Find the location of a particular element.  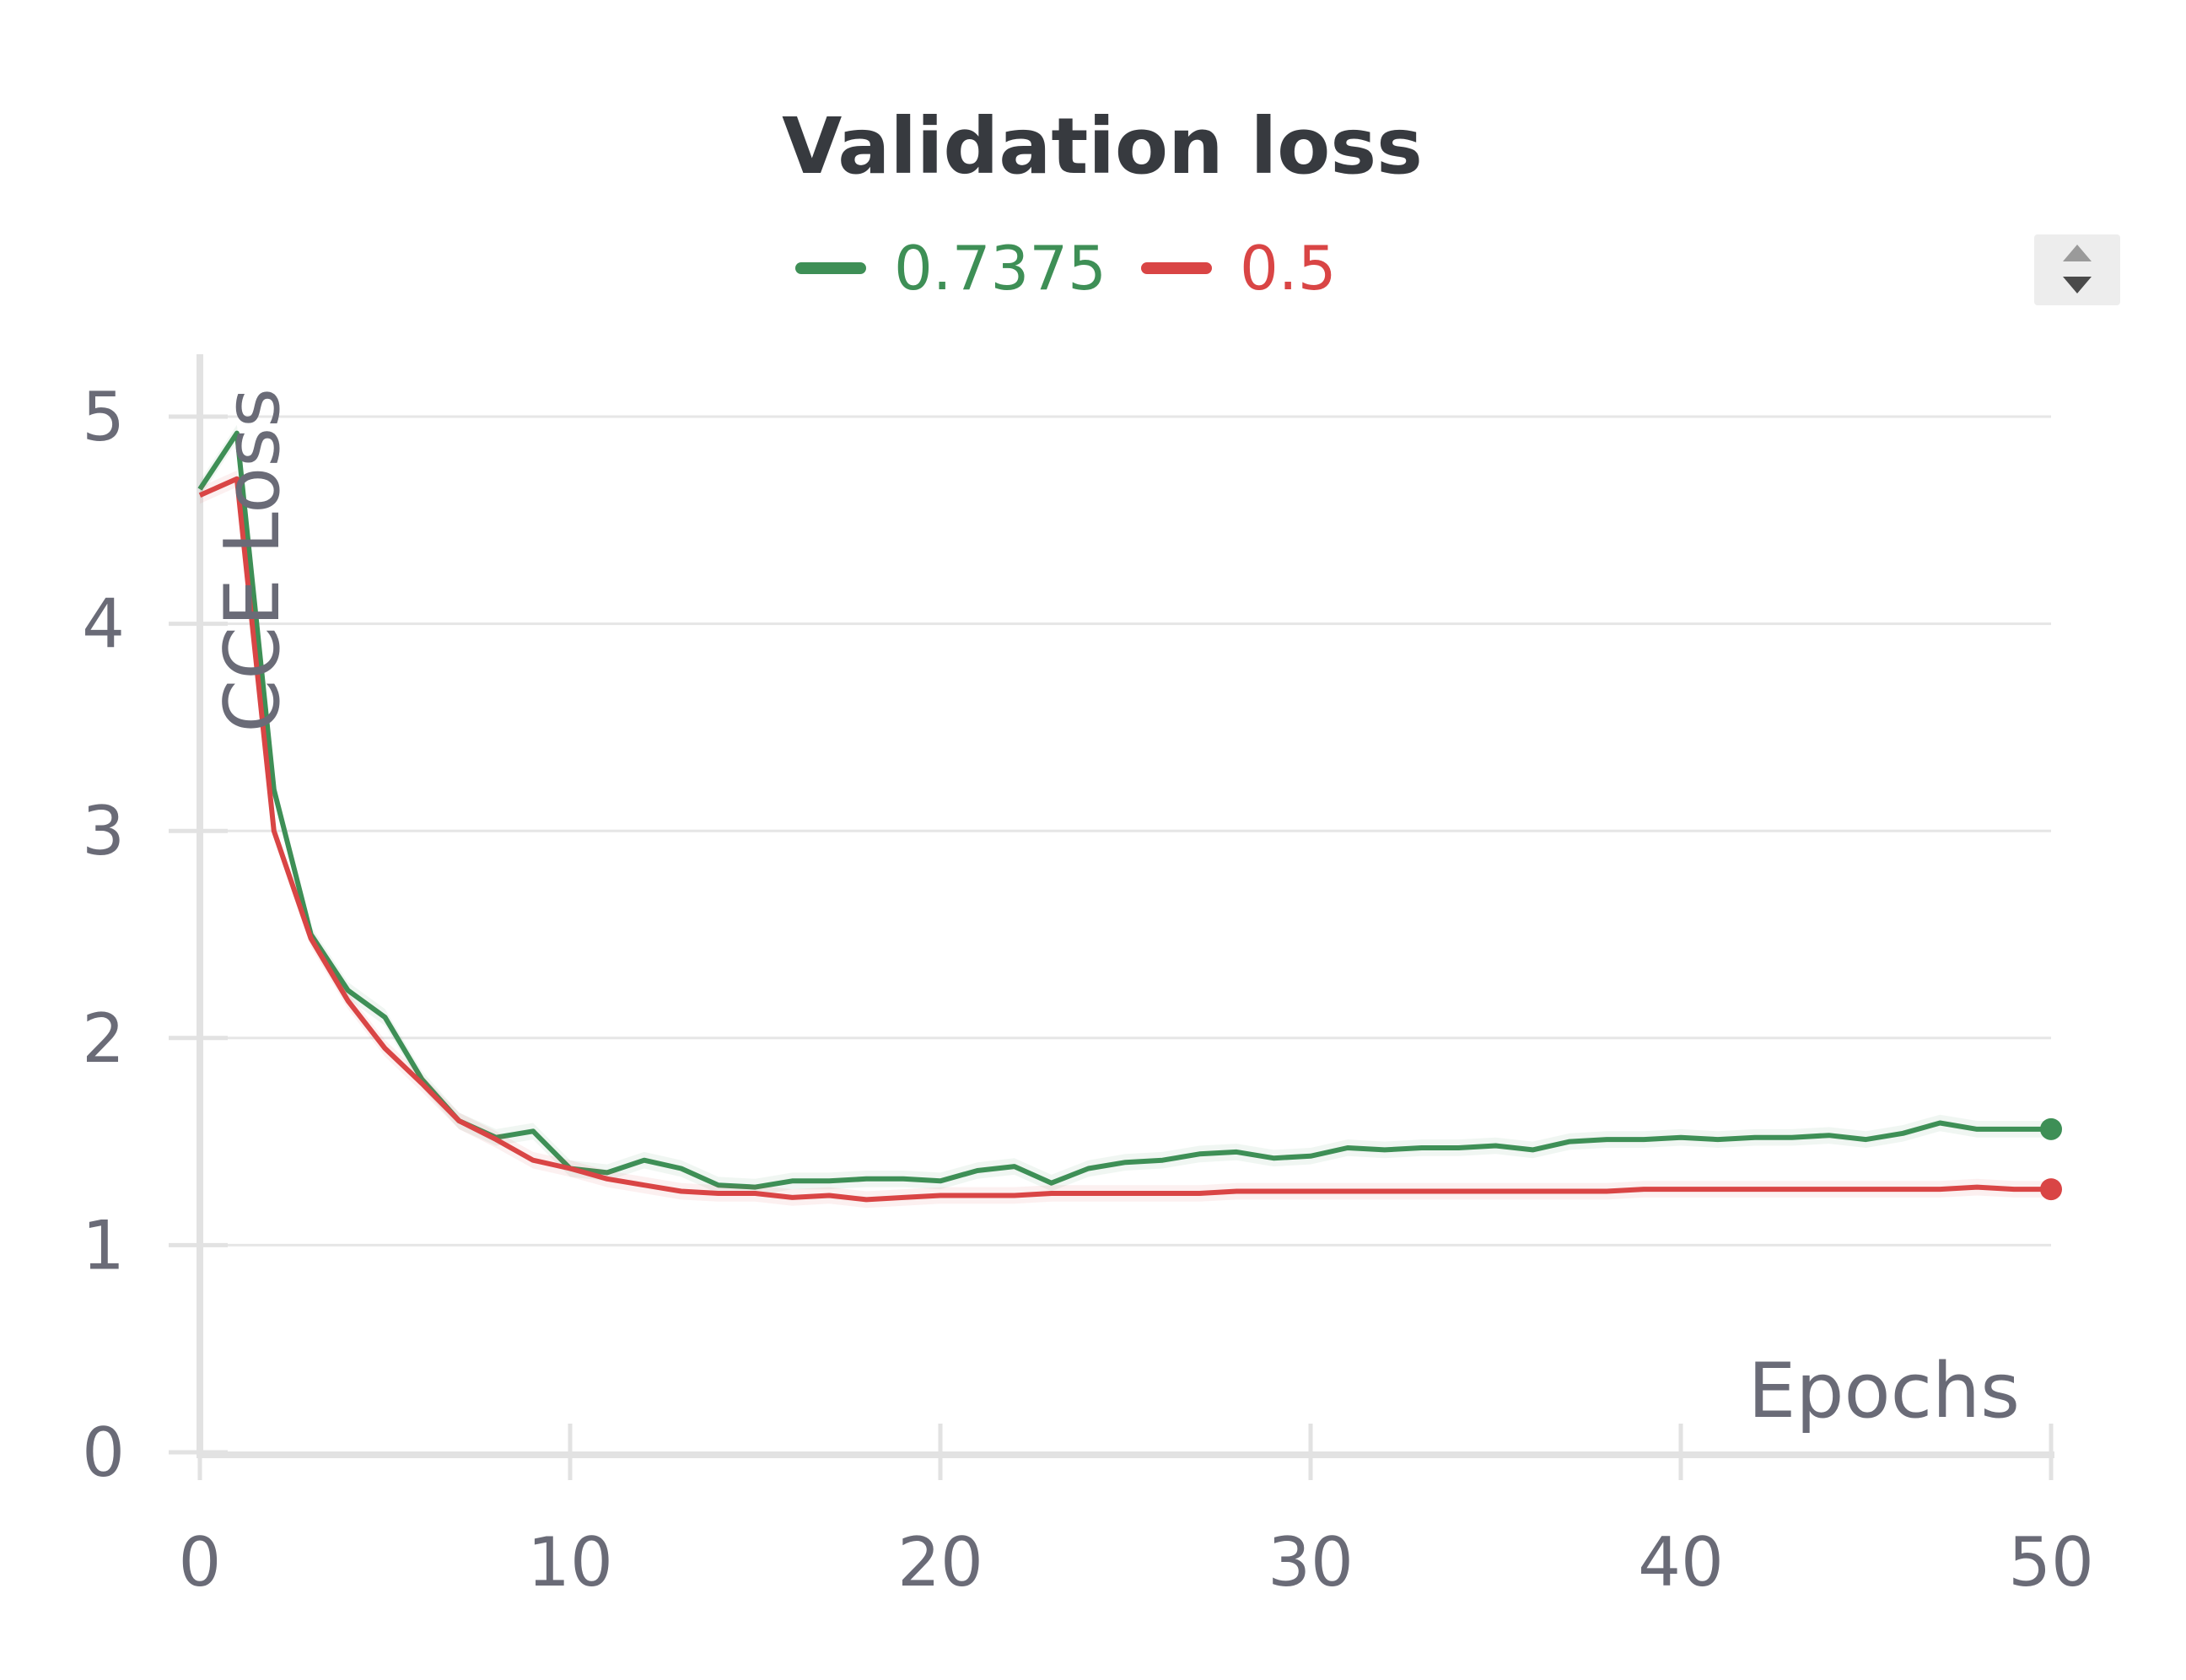

x-tick-label: 50 is located at coordinates (2051, 1562).